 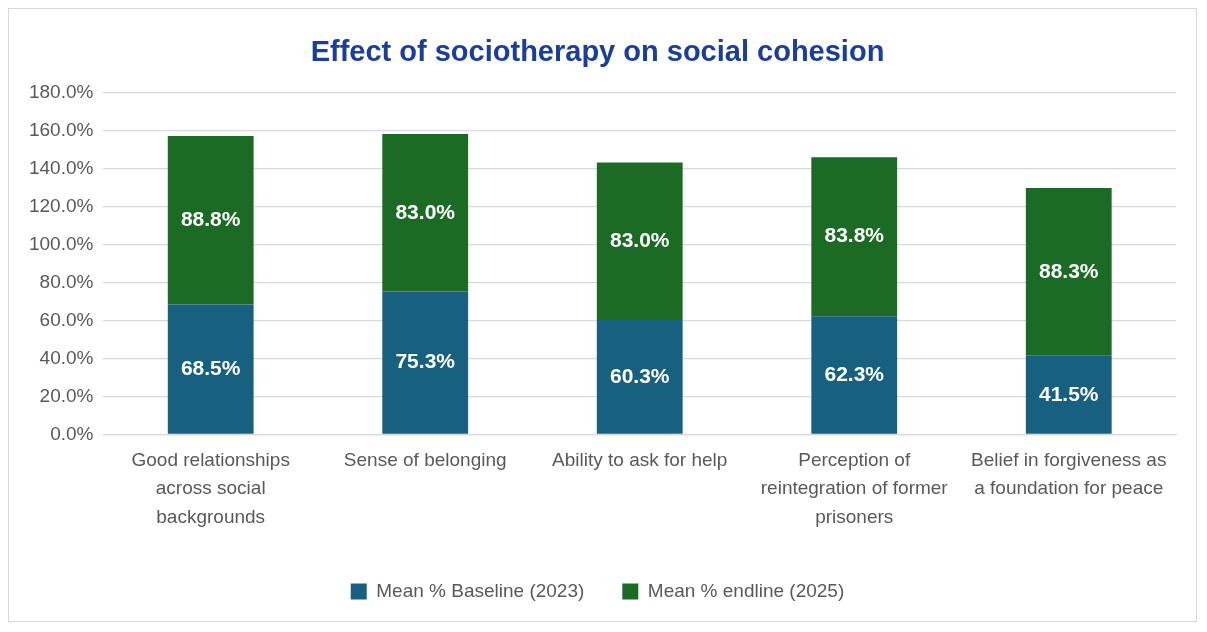 What do you see at coordinates (72, 433) in the screenshot?
I see `y-tick-label: 0.0%` at bounding box center [72, 433].